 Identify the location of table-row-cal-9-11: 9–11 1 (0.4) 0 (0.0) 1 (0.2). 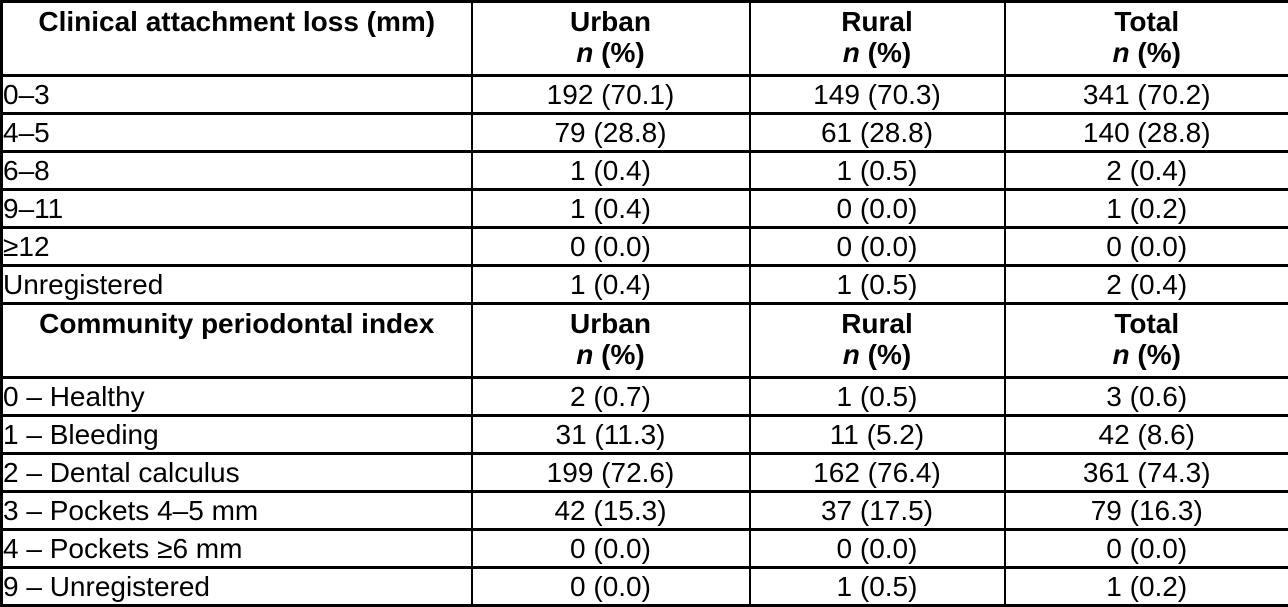
(645, 209).